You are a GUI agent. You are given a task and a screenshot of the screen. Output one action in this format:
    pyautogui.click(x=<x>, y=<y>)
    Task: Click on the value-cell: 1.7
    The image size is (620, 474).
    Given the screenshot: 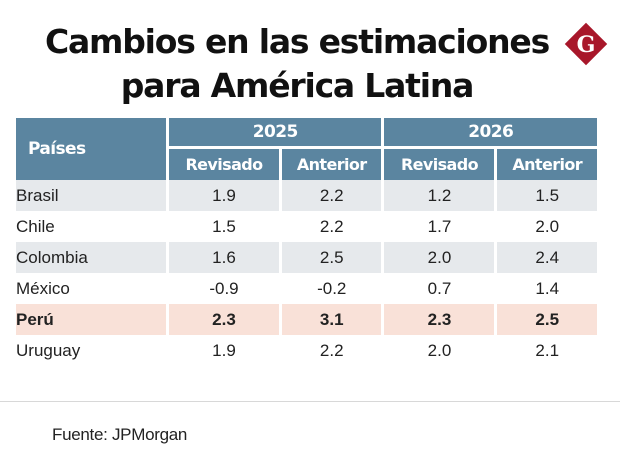 What is the action you would take?
    pyautogui.click(x=439, y=226)
    